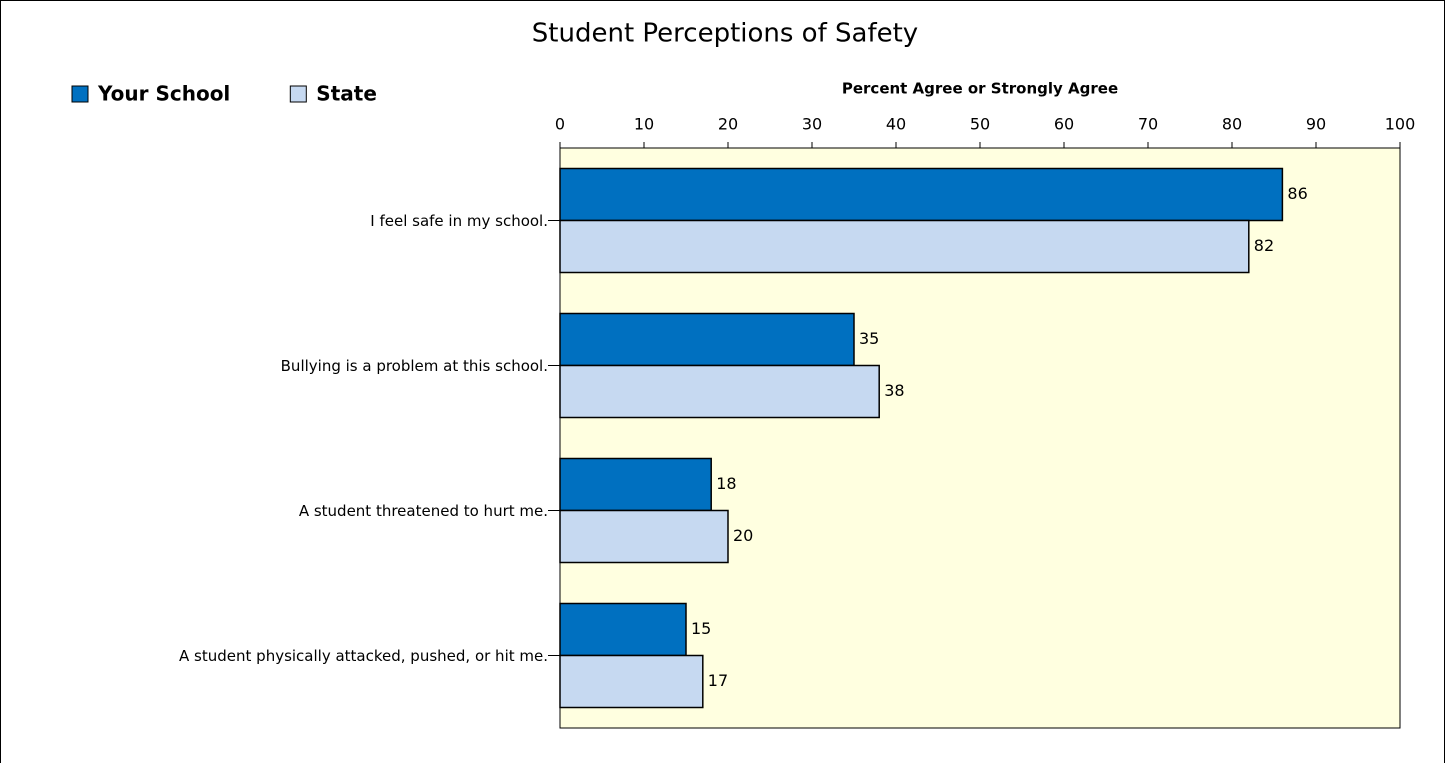 Image resolution: width=1445 pixels, height=763 pixels. Describe the element at coordinates (1264, 245) in the screenshot. I see `data-label: 82` at that location.